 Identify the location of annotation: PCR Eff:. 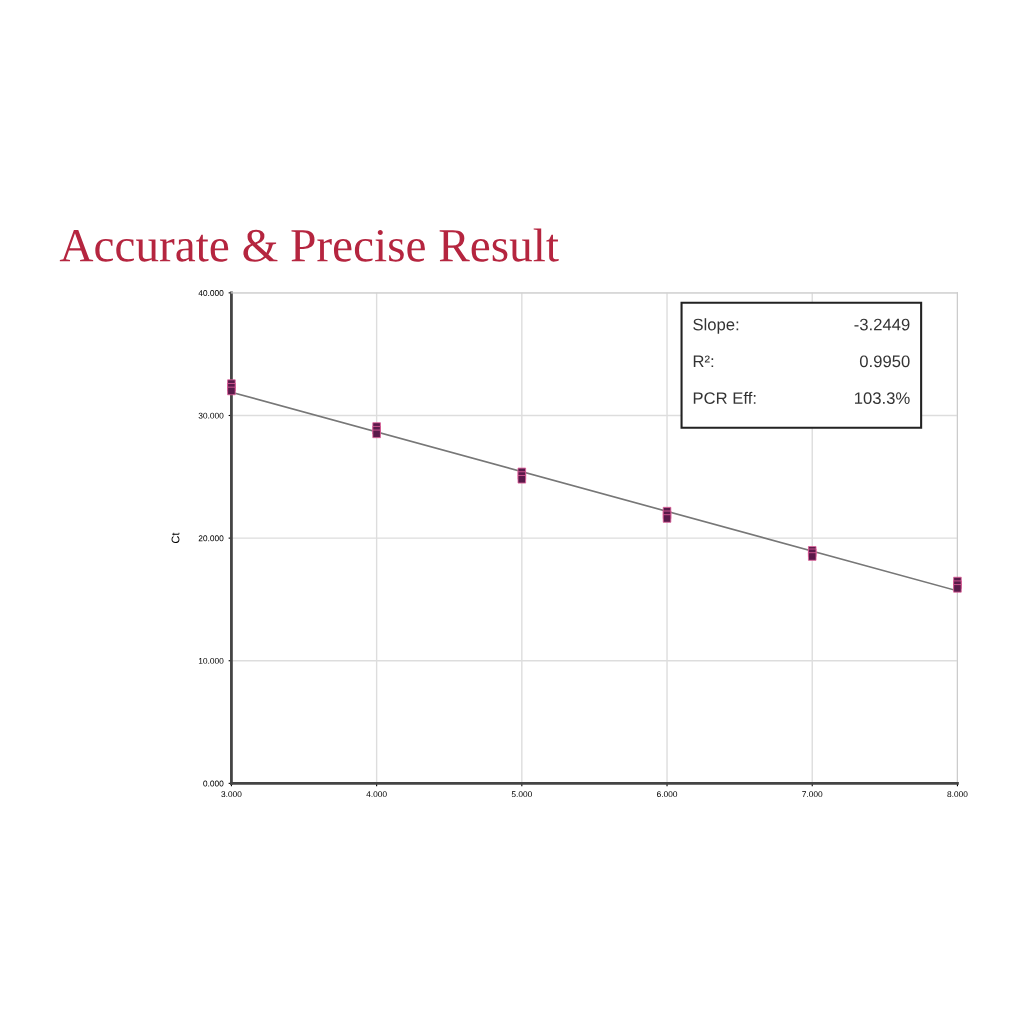
(724, 398).